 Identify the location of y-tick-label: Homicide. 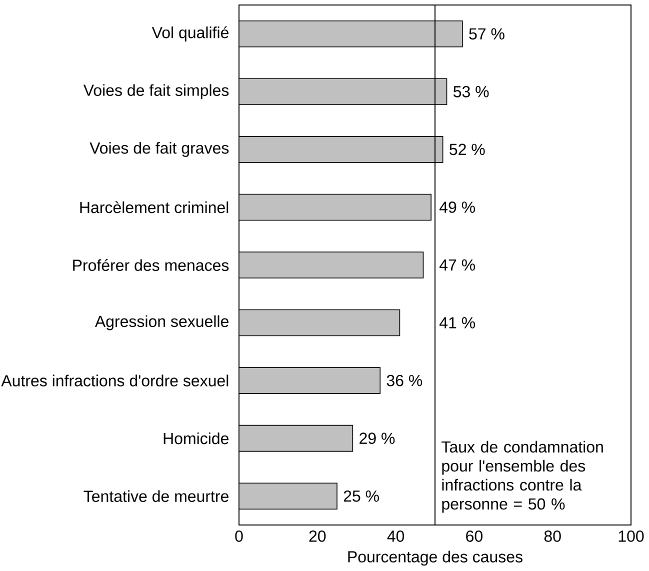
(196, 438).